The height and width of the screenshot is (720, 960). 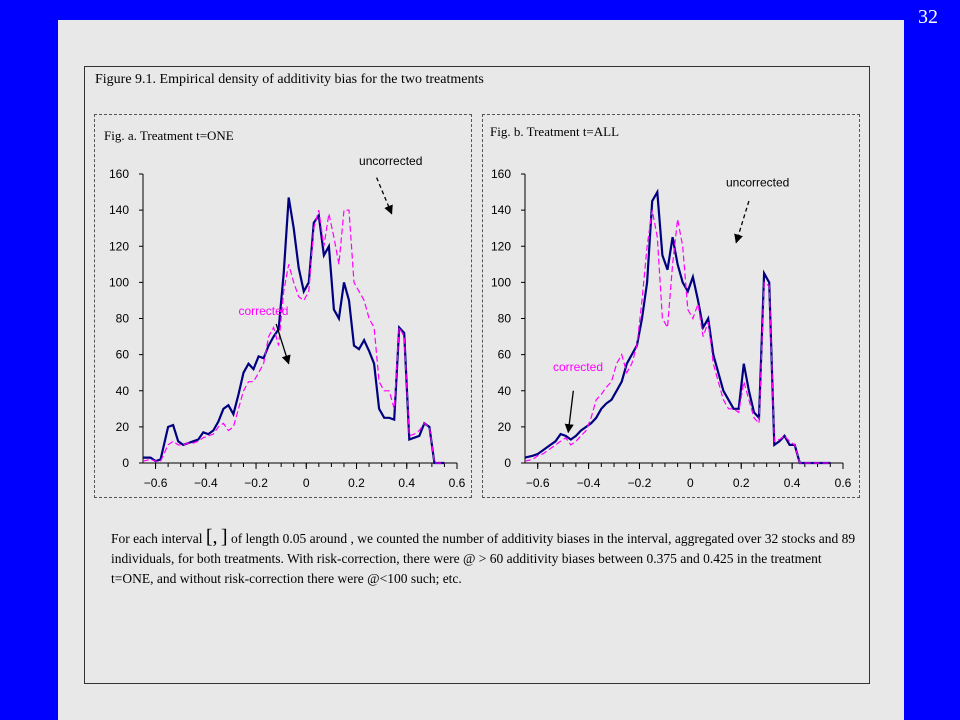 I want to click on annotation-uncorrected-arrow, so click(x=742, y=222).